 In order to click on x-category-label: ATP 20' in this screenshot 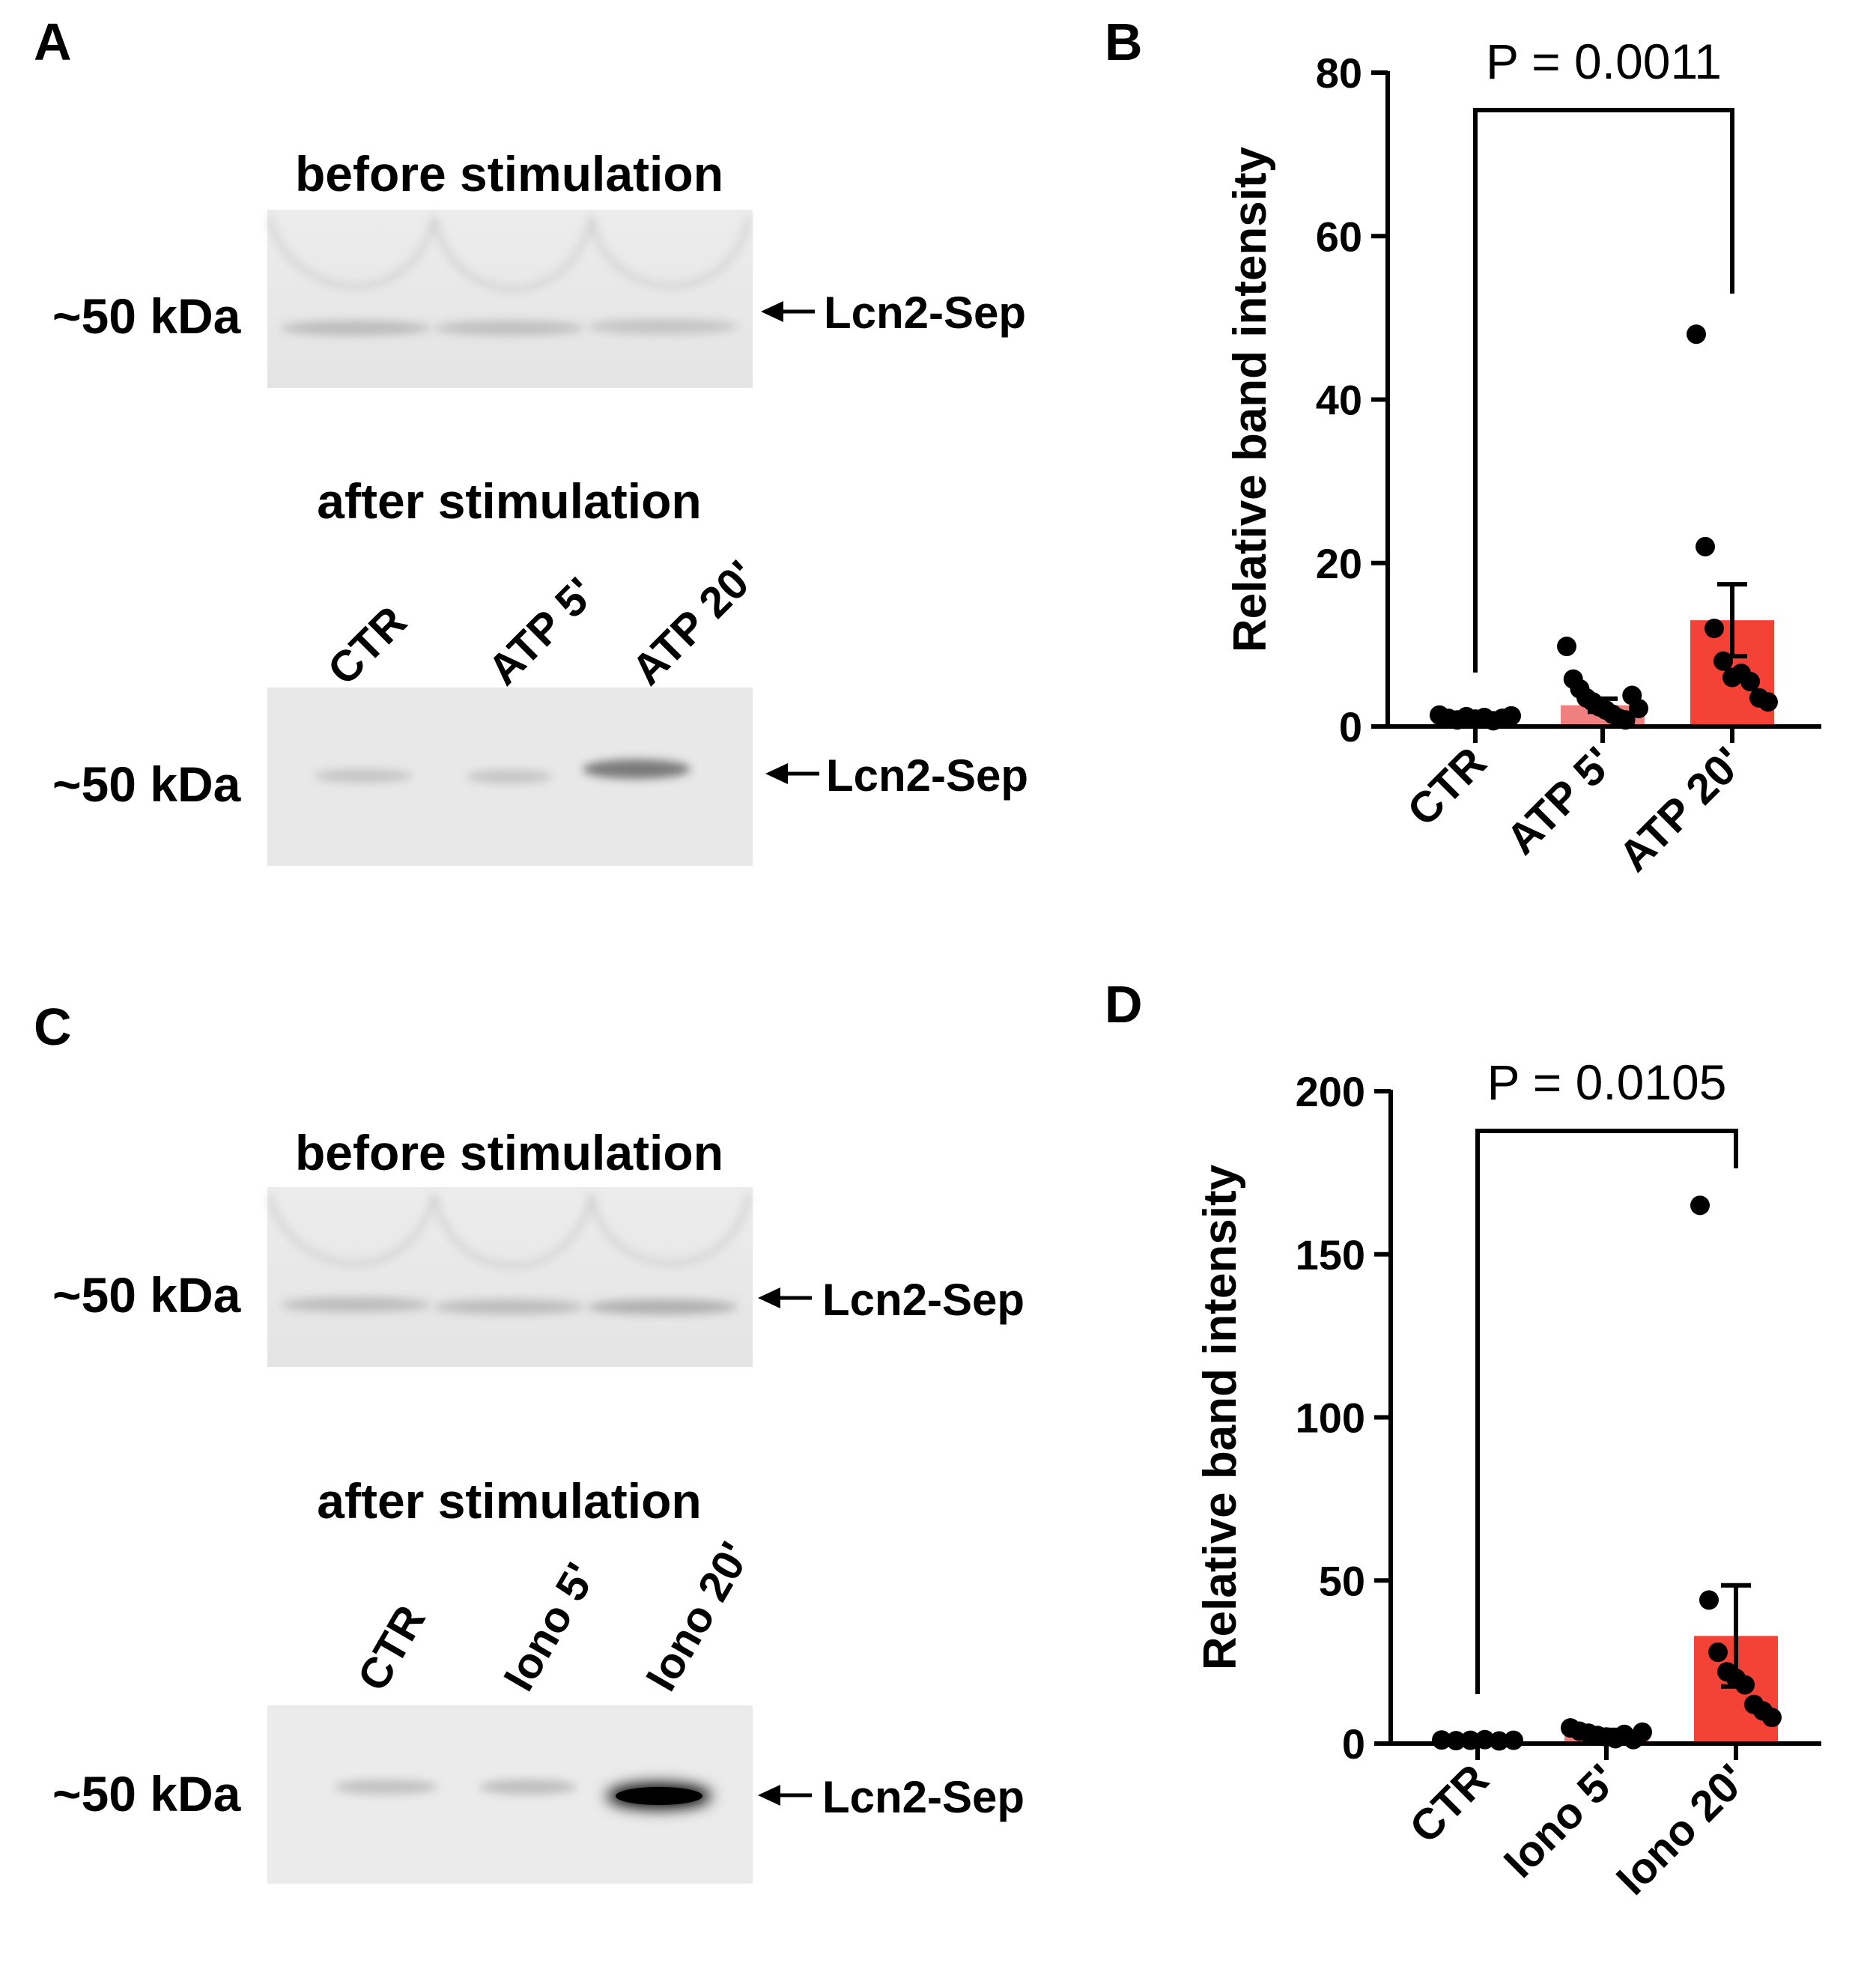, I will do `click(1680, 809)`.